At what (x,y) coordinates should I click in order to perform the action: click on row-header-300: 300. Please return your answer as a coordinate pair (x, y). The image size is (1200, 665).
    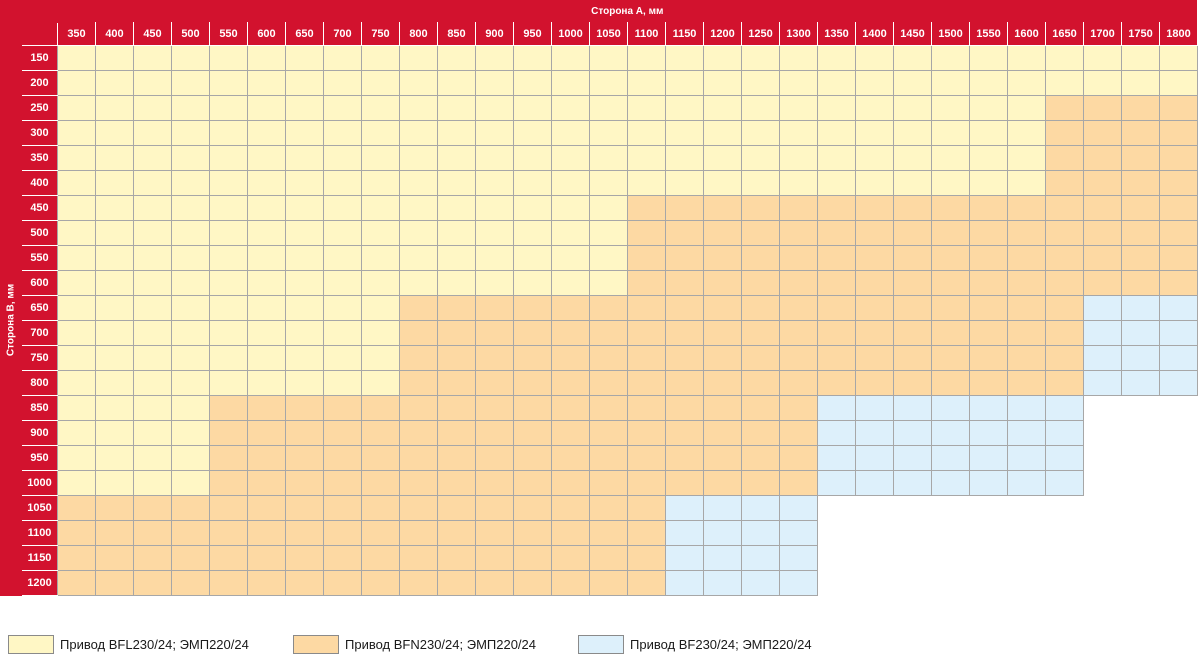
    Looking at the image, I should click on (40, 133).